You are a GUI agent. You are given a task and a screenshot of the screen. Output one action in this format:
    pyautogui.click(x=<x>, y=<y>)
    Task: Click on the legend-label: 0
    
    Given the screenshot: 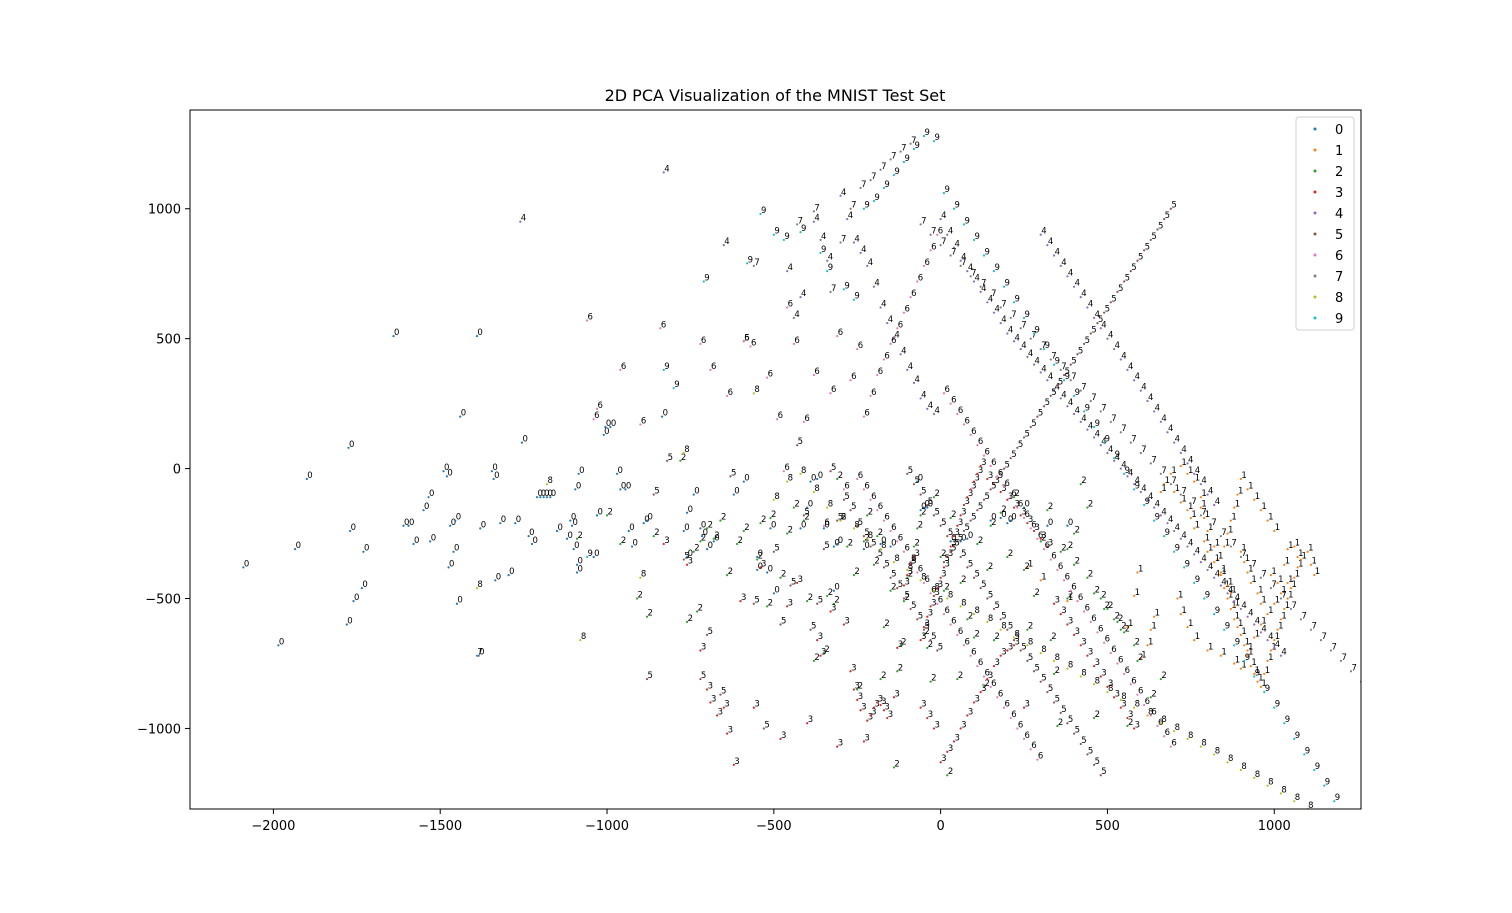 What is the action you would take?
    pyautogui.click(x=1339, y=130)
    